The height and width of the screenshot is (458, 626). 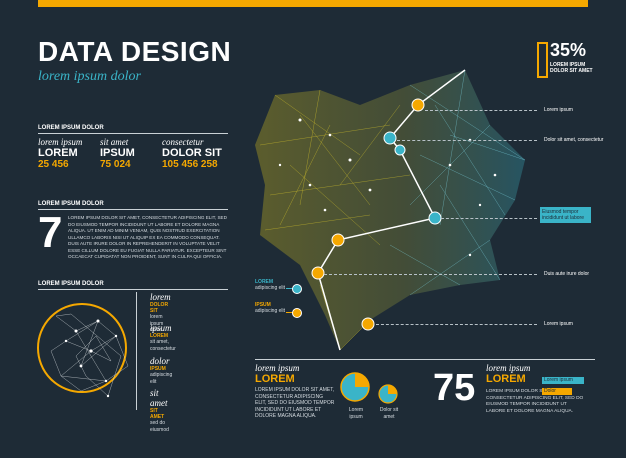 What do you see at coordinates (389, 413) in the screenshot?
I see `pie-label: Dolor sit amet` at bounding box center [389, 413].